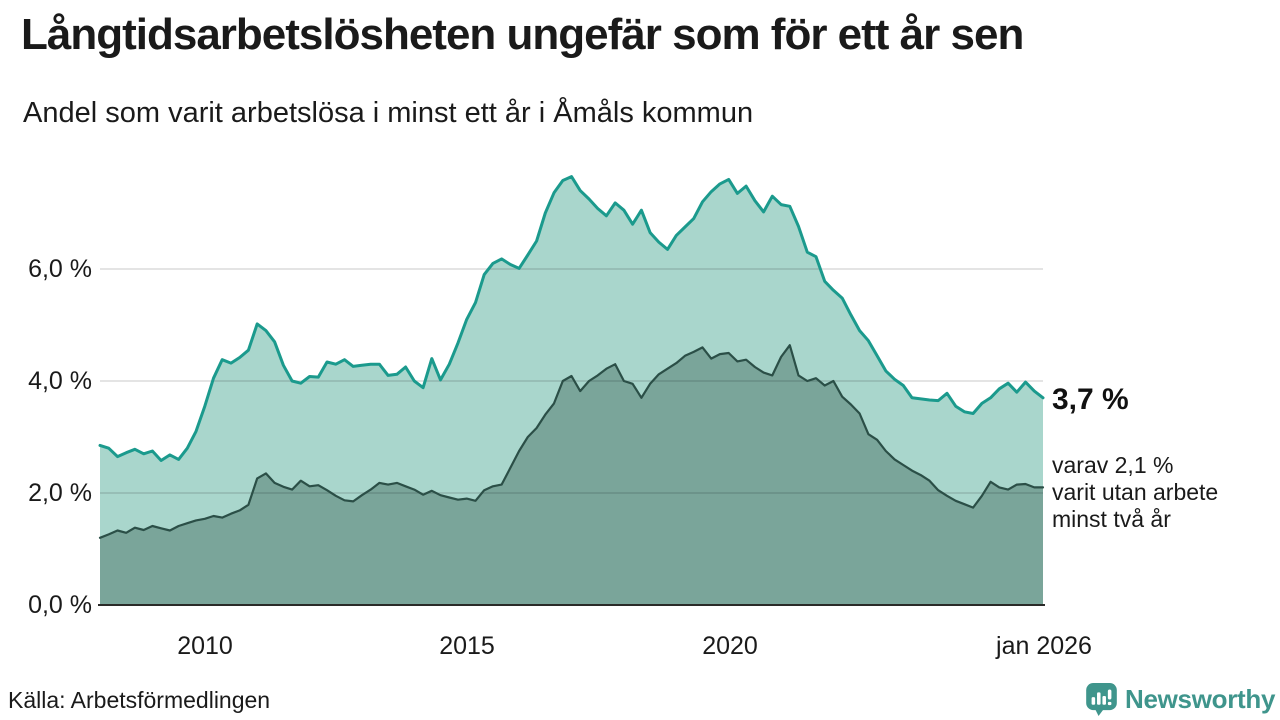 This screenshot has width=1280, height=720. Describe the element at coordinates (1090, 399) in the screenshot. I see `latest-value-annotation: 3,7 %` at that location.